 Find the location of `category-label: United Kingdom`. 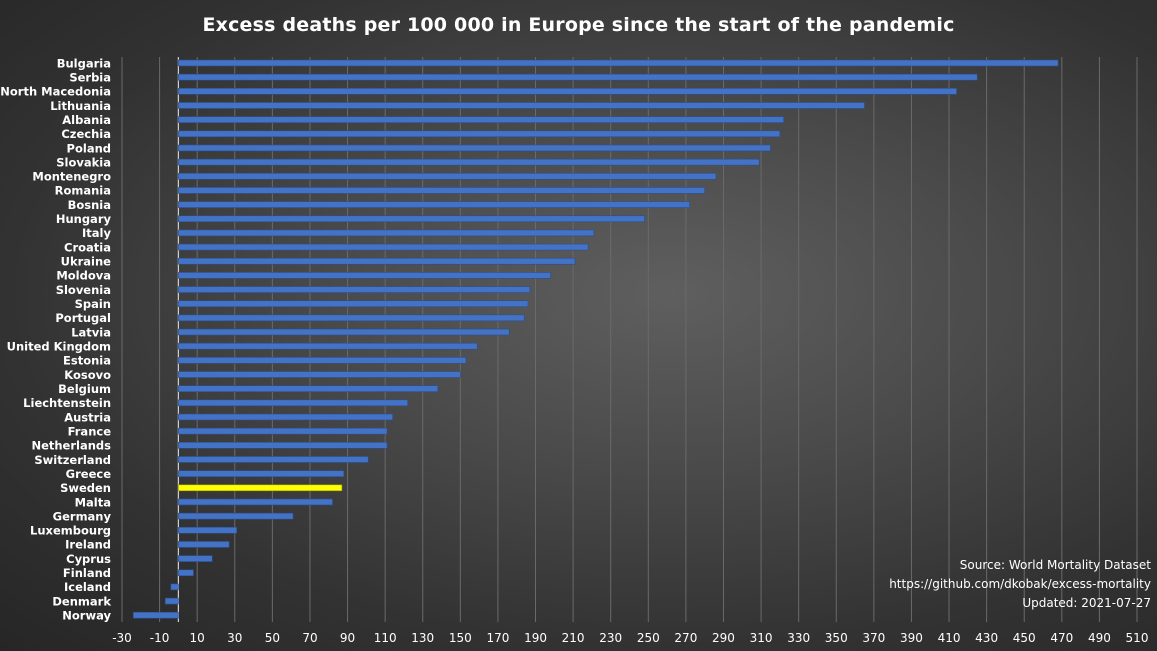

category-label: United Kingdom is located at coordinates (59, 347).